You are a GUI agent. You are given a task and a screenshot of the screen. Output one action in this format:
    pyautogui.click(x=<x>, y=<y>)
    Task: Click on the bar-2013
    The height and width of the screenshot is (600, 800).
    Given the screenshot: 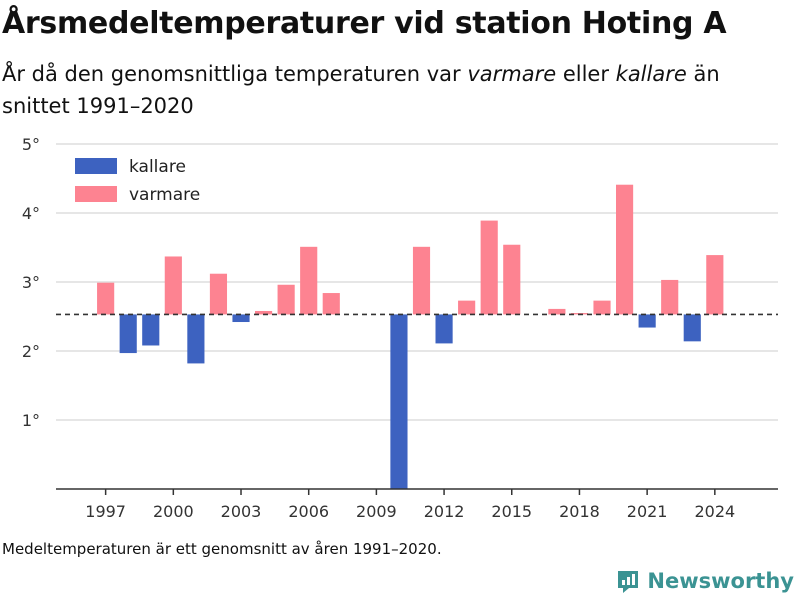 What is the action you would take?
    pyautogui.click(x=467, y=307)
    